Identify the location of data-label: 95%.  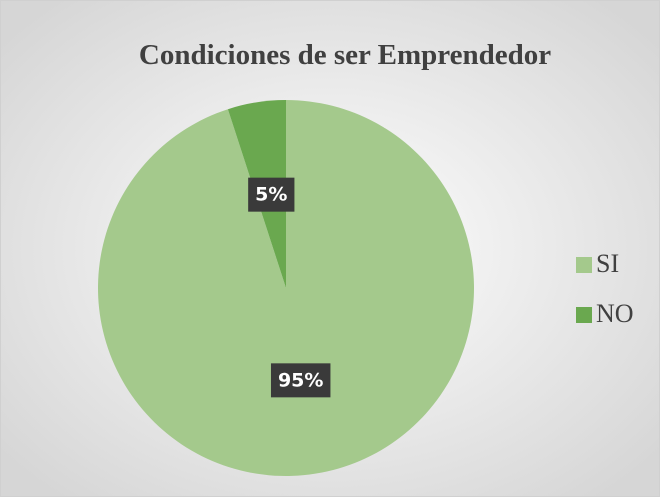
(300, 380).